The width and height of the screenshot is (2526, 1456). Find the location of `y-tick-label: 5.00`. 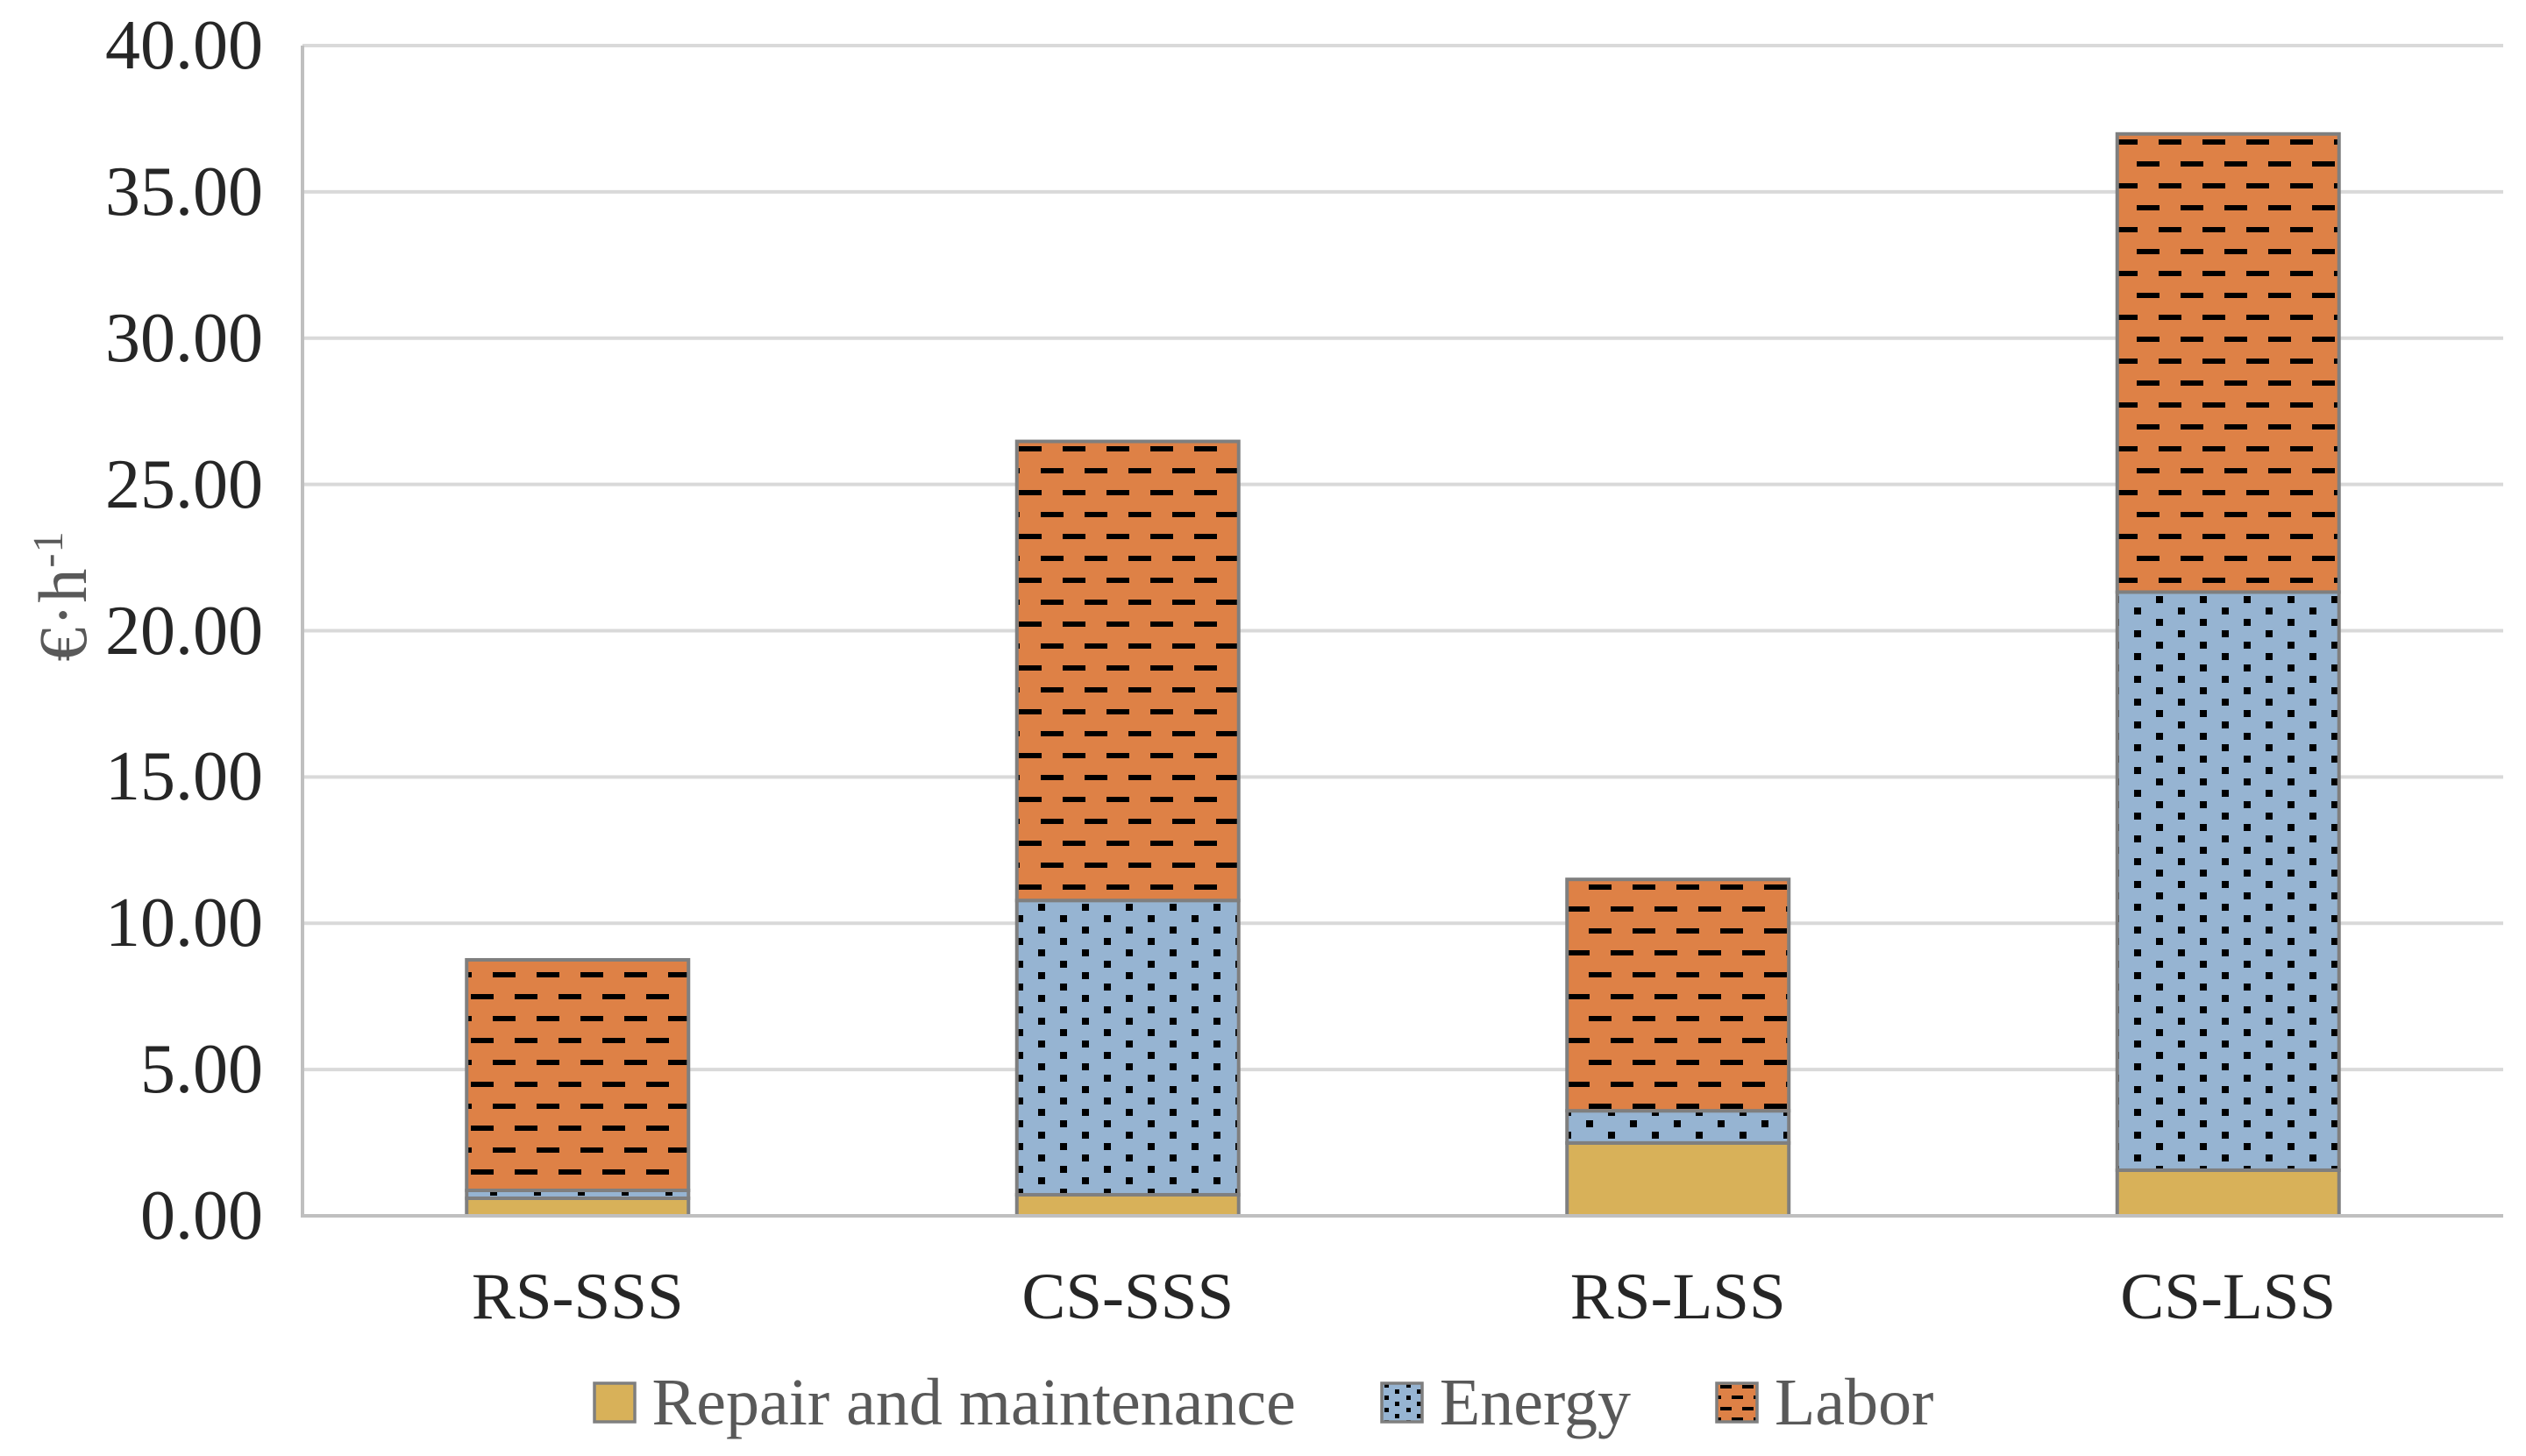

y-tick-label: 5.00 is located at coordinates (201, 1070).